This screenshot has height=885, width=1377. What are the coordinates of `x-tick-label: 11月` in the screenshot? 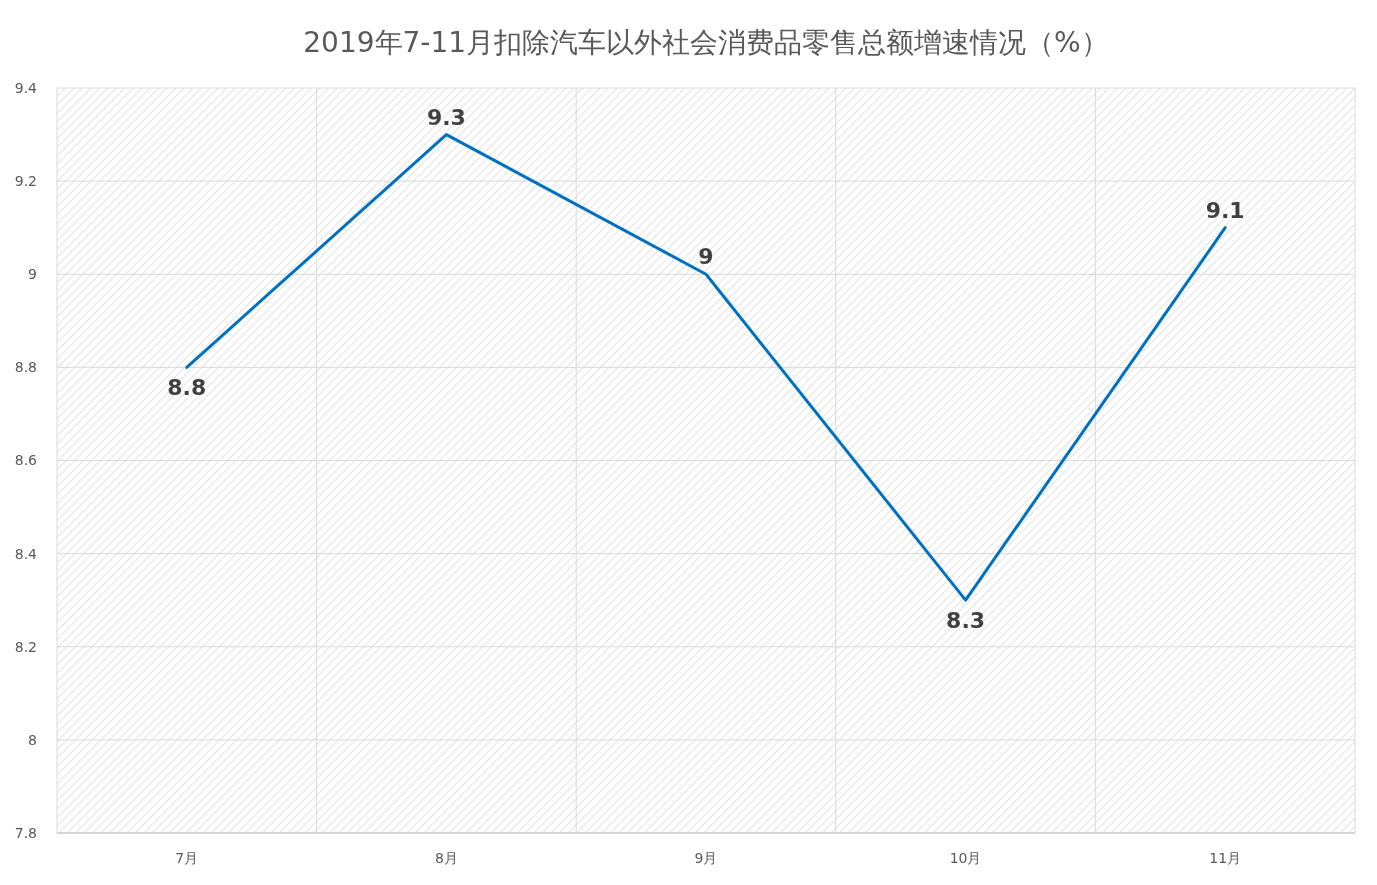 It's located at (1225, 858).